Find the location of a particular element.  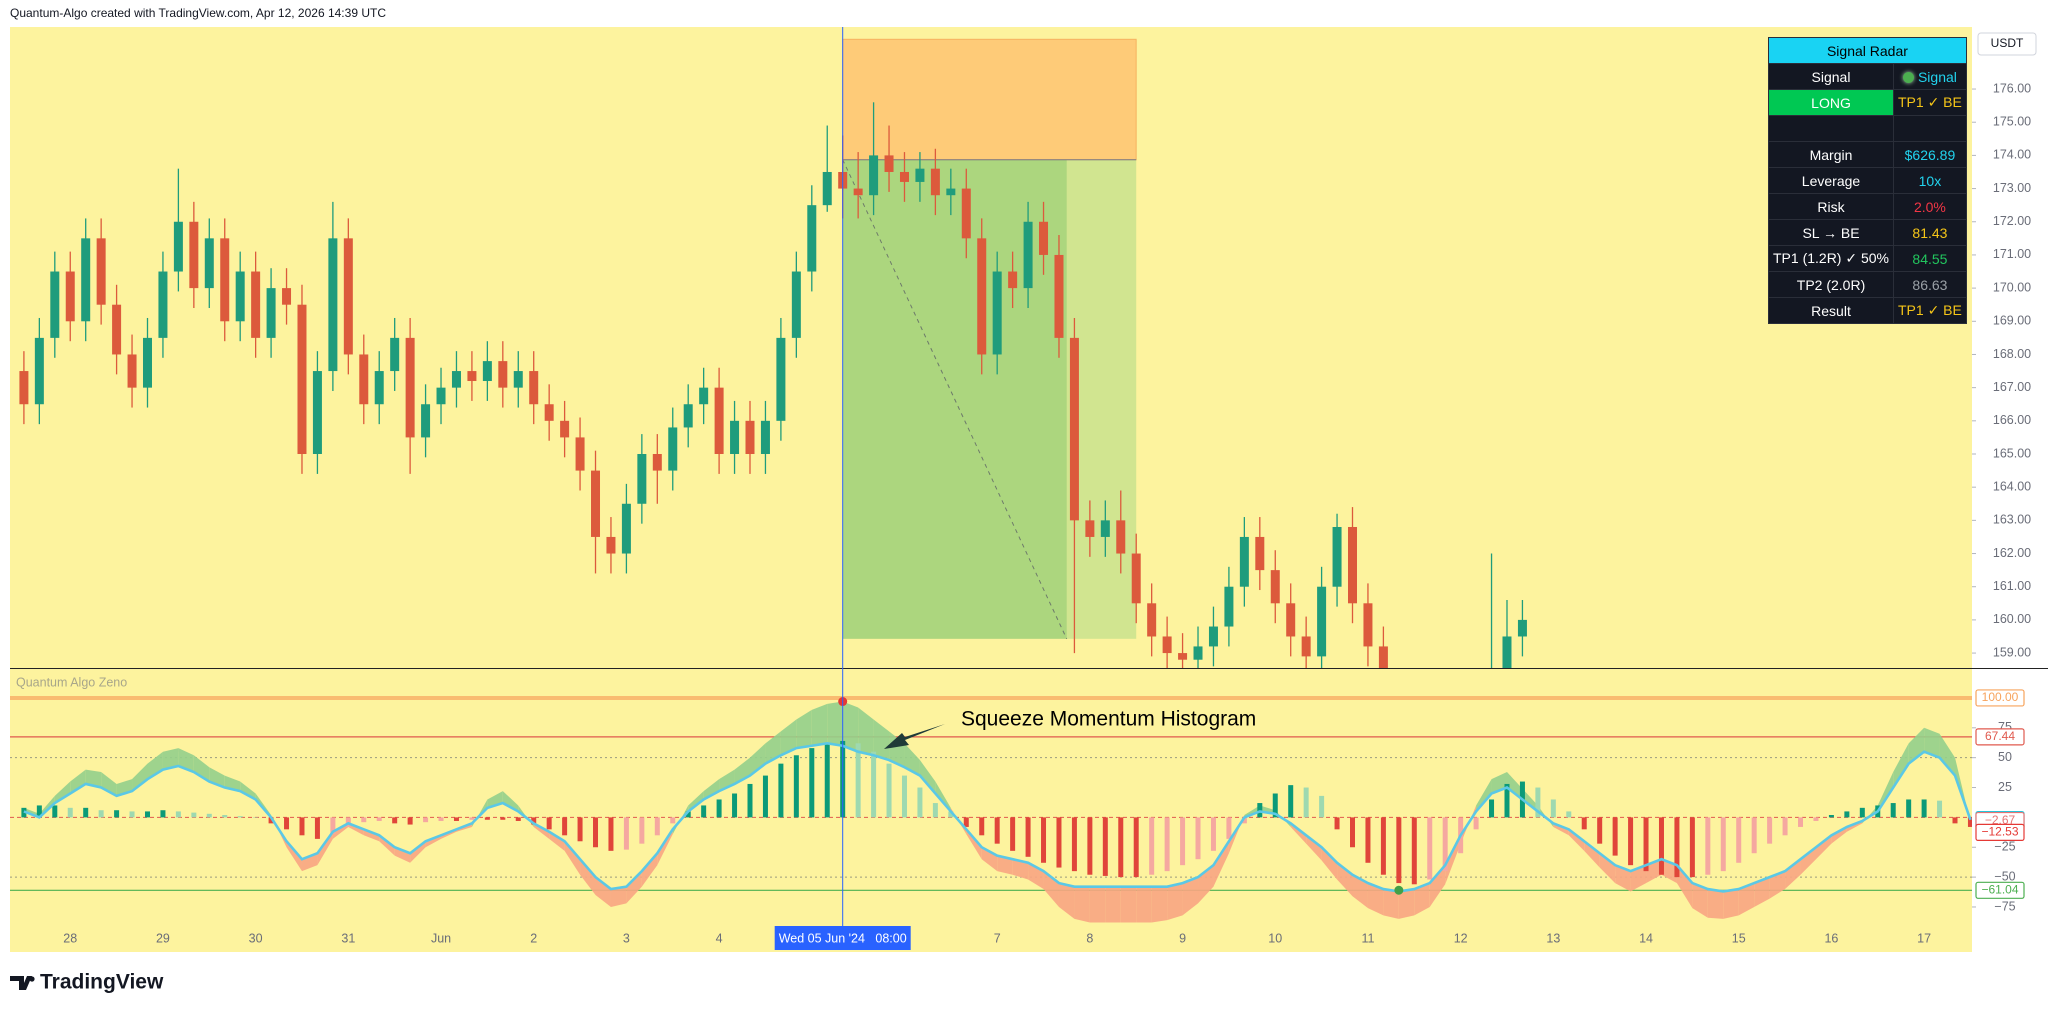

x-tick-label: 14 is located at coordinates (1646, 938).